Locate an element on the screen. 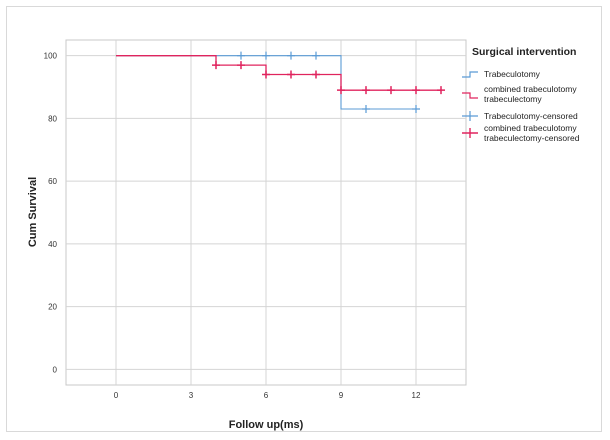  y-tick-label: 0 is located at coordinates (55, 369).